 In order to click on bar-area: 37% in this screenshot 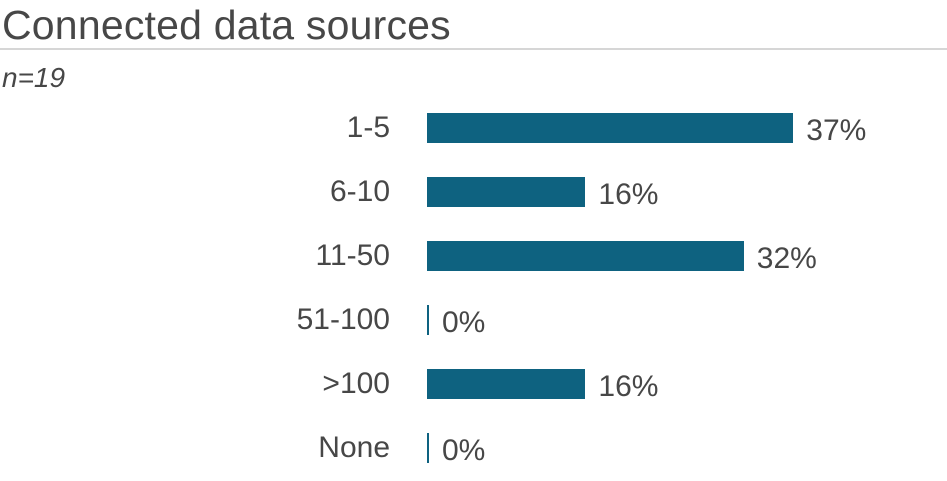, I will do `click(687, 128)`.